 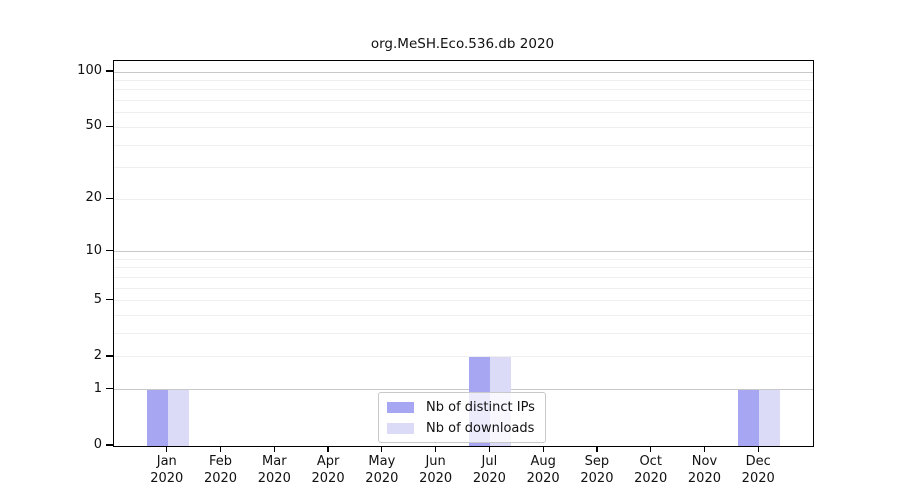 What do you see at coordinates (462, 417) in the screenshot?
I see `legend: Nb of distinct IPs Nb of downloads` at bounding box center [462, 417].